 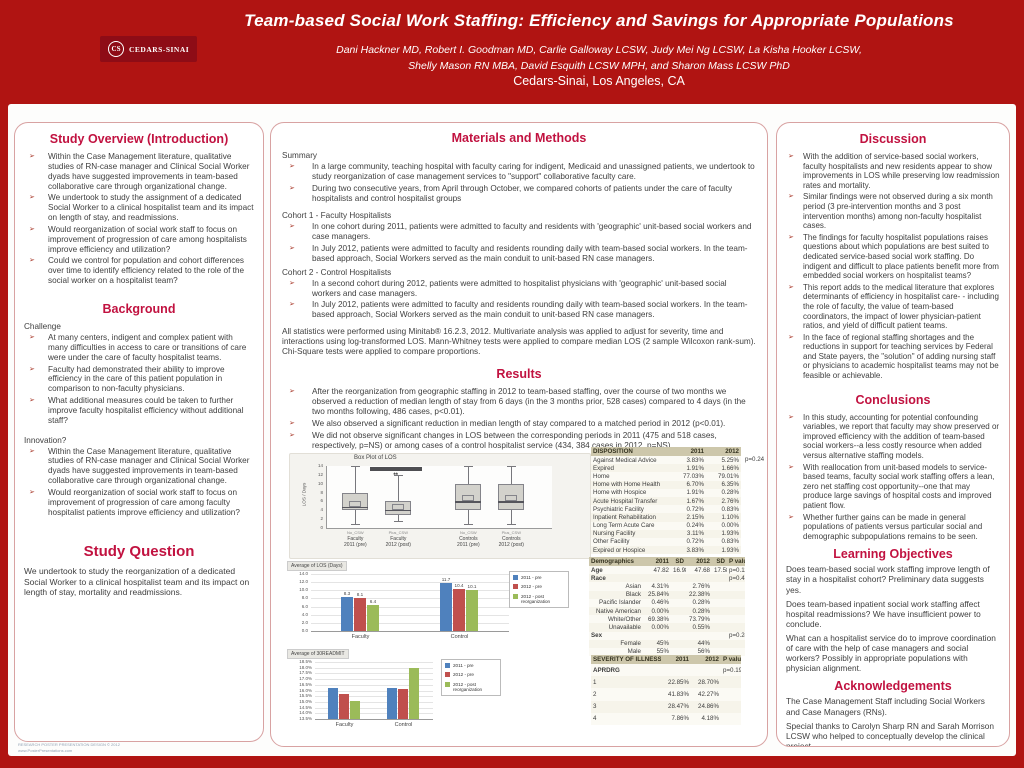 I want to click on table-cell: 0.28%, so click(x=701, y=611).